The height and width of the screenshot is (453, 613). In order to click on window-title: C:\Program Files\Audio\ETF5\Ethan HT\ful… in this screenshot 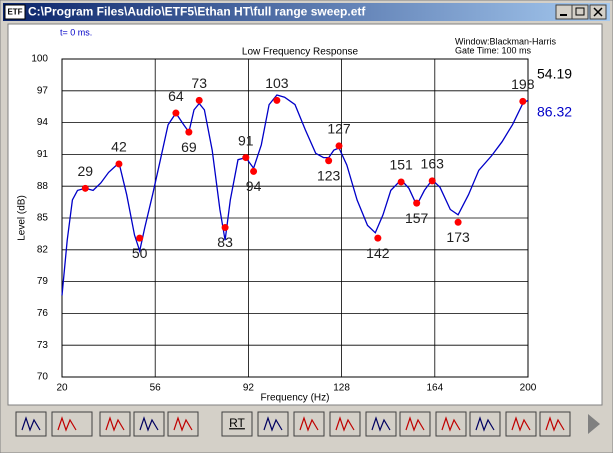, I will do `click(197, 12)`.